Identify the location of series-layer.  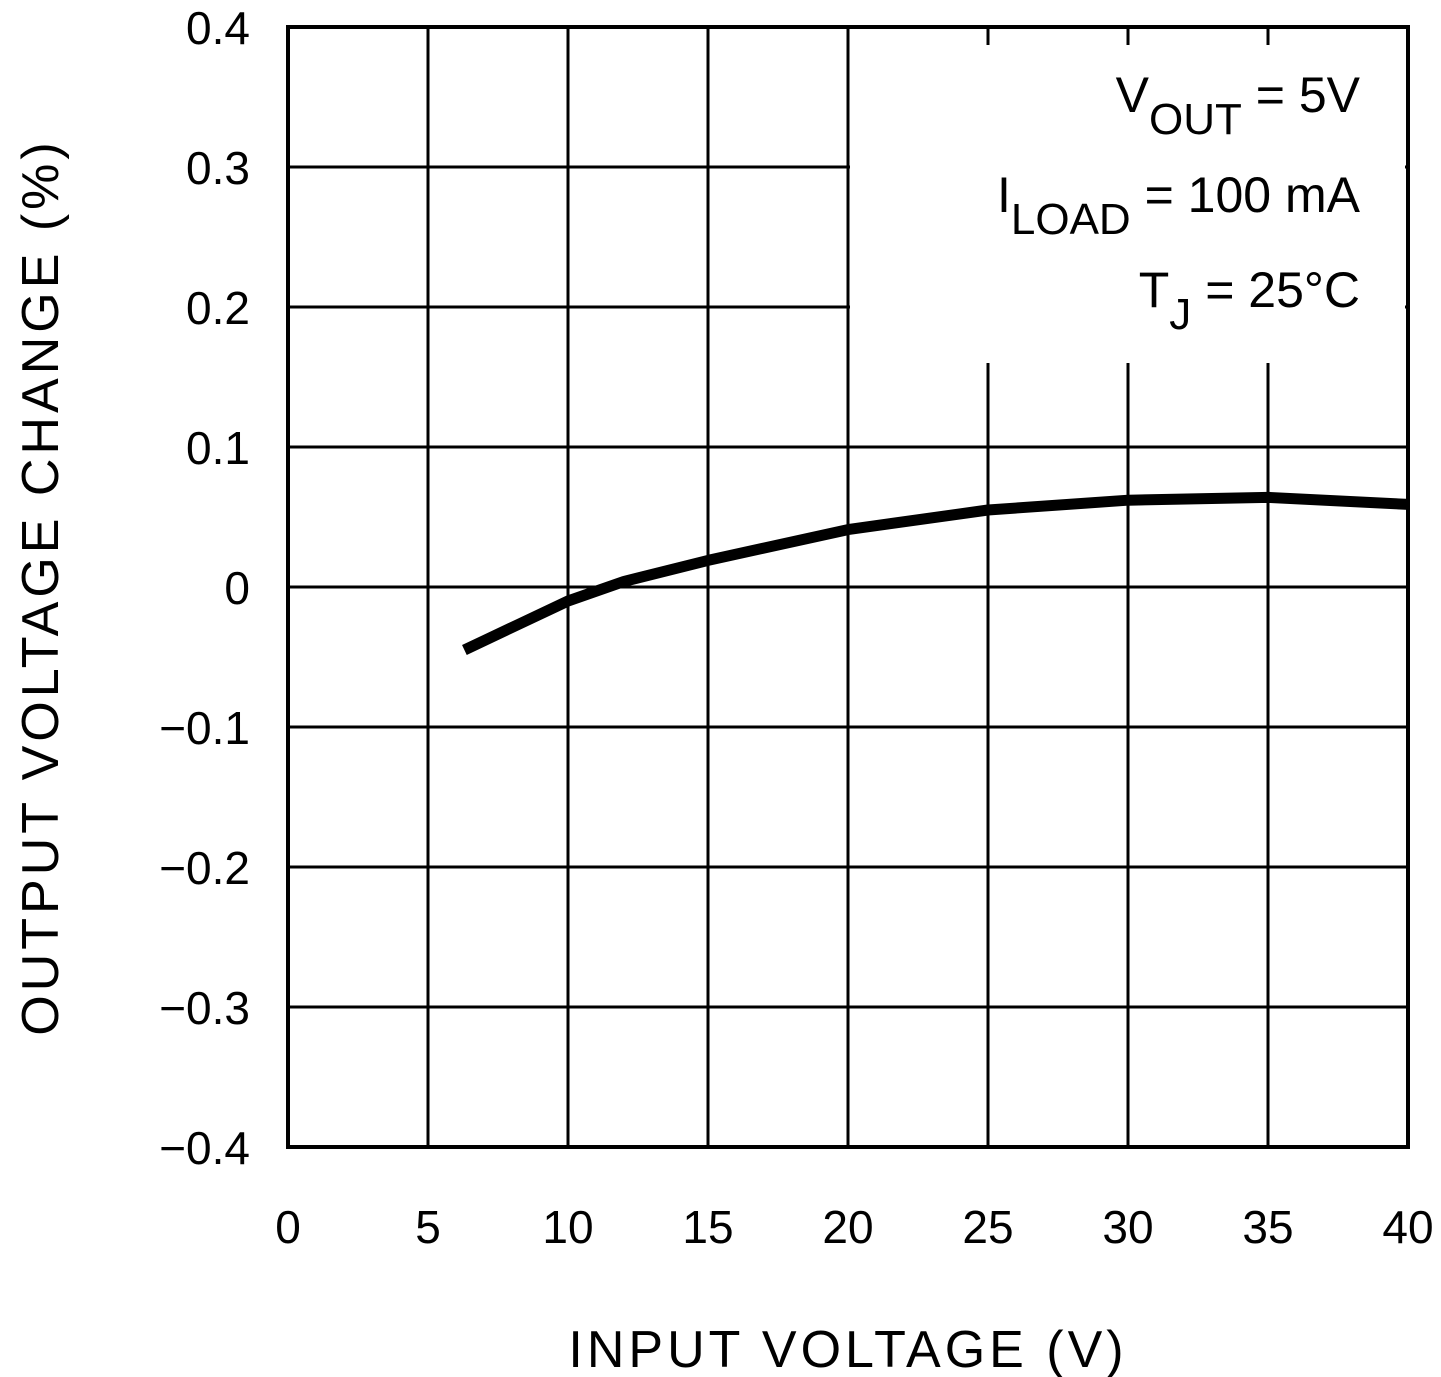
(935, 573).